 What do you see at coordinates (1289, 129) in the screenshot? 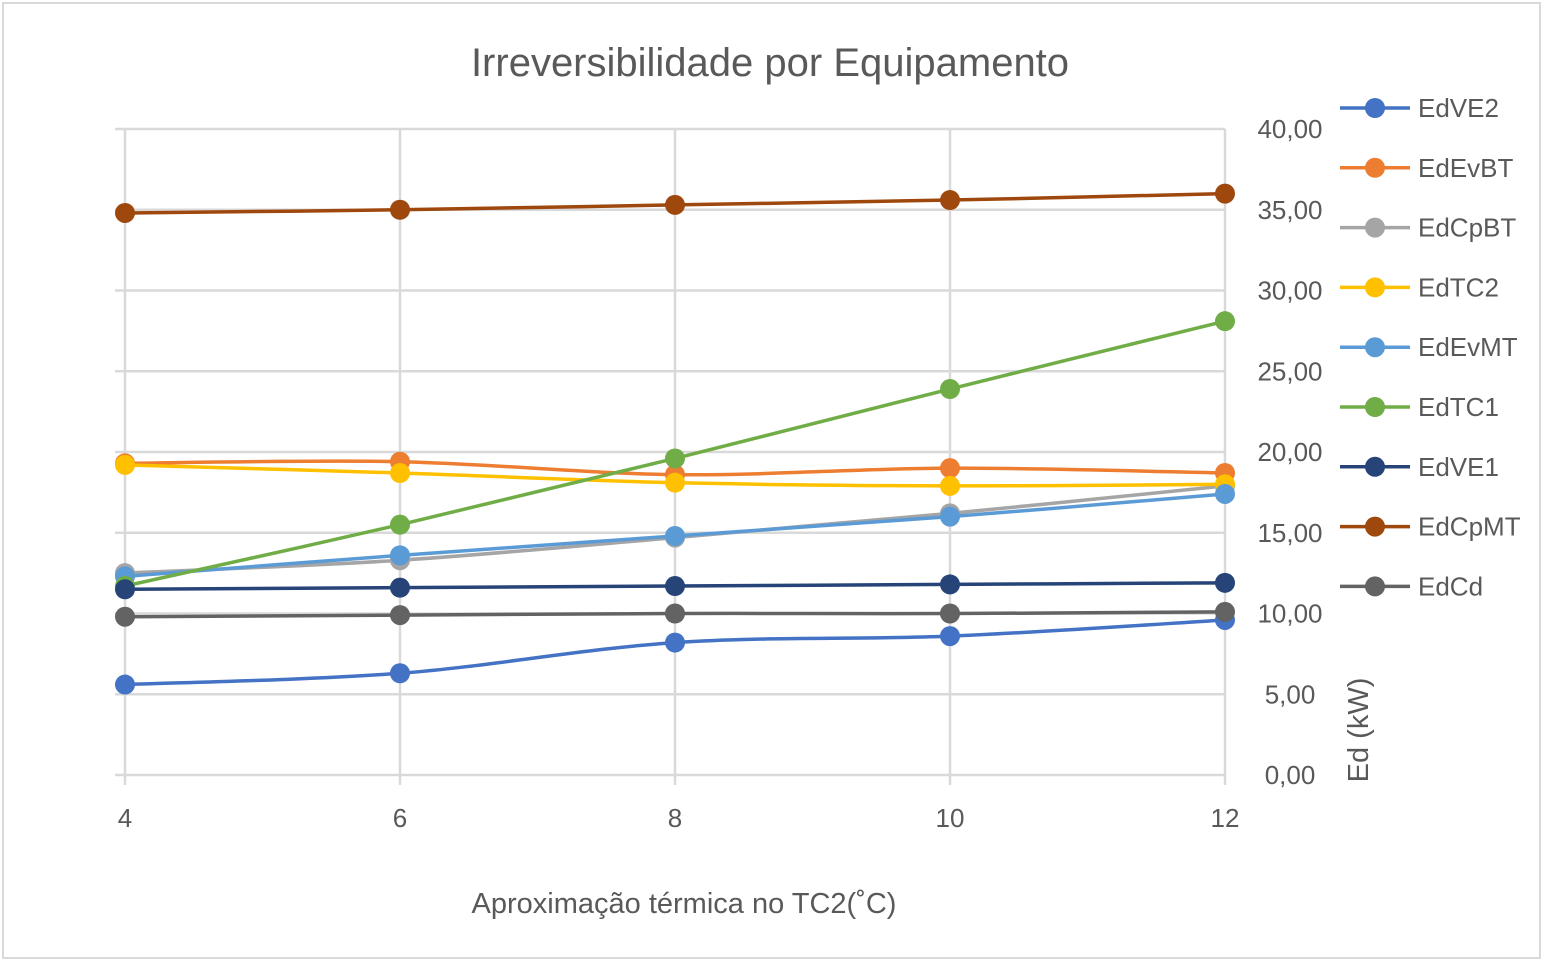
I see `y-tick-label: 40,00` at bounding box center [1289, 129].